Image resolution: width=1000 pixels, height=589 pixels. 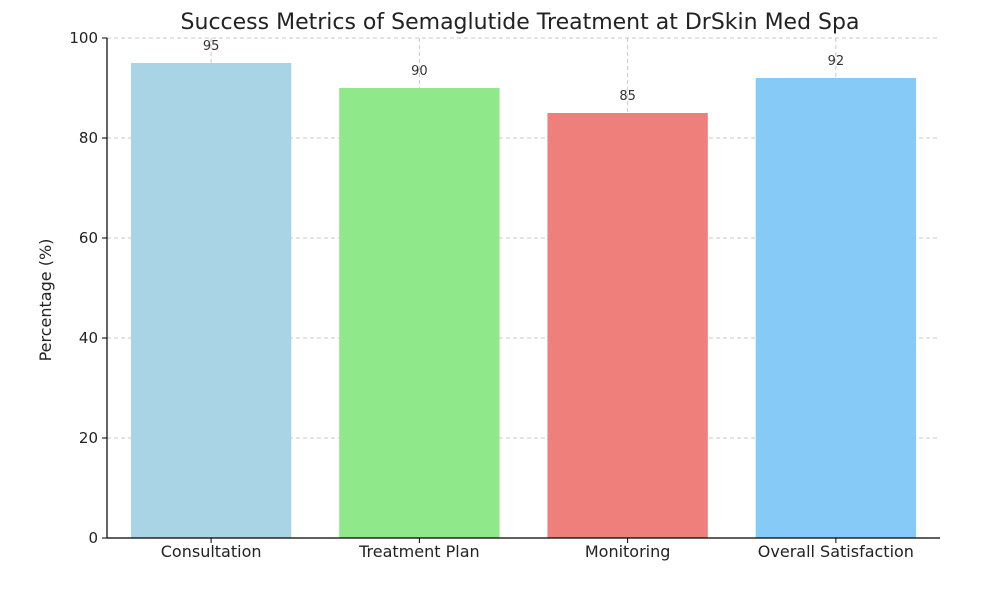 I want to click on bar-consultation, so click(x=211, y=300).